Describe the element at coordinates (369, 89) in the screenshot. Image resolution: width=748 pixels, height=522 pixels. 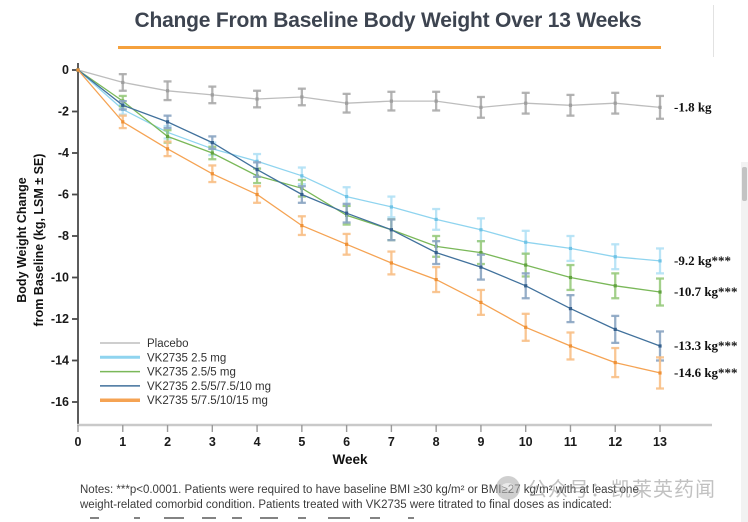
I see `series-line` at that location.